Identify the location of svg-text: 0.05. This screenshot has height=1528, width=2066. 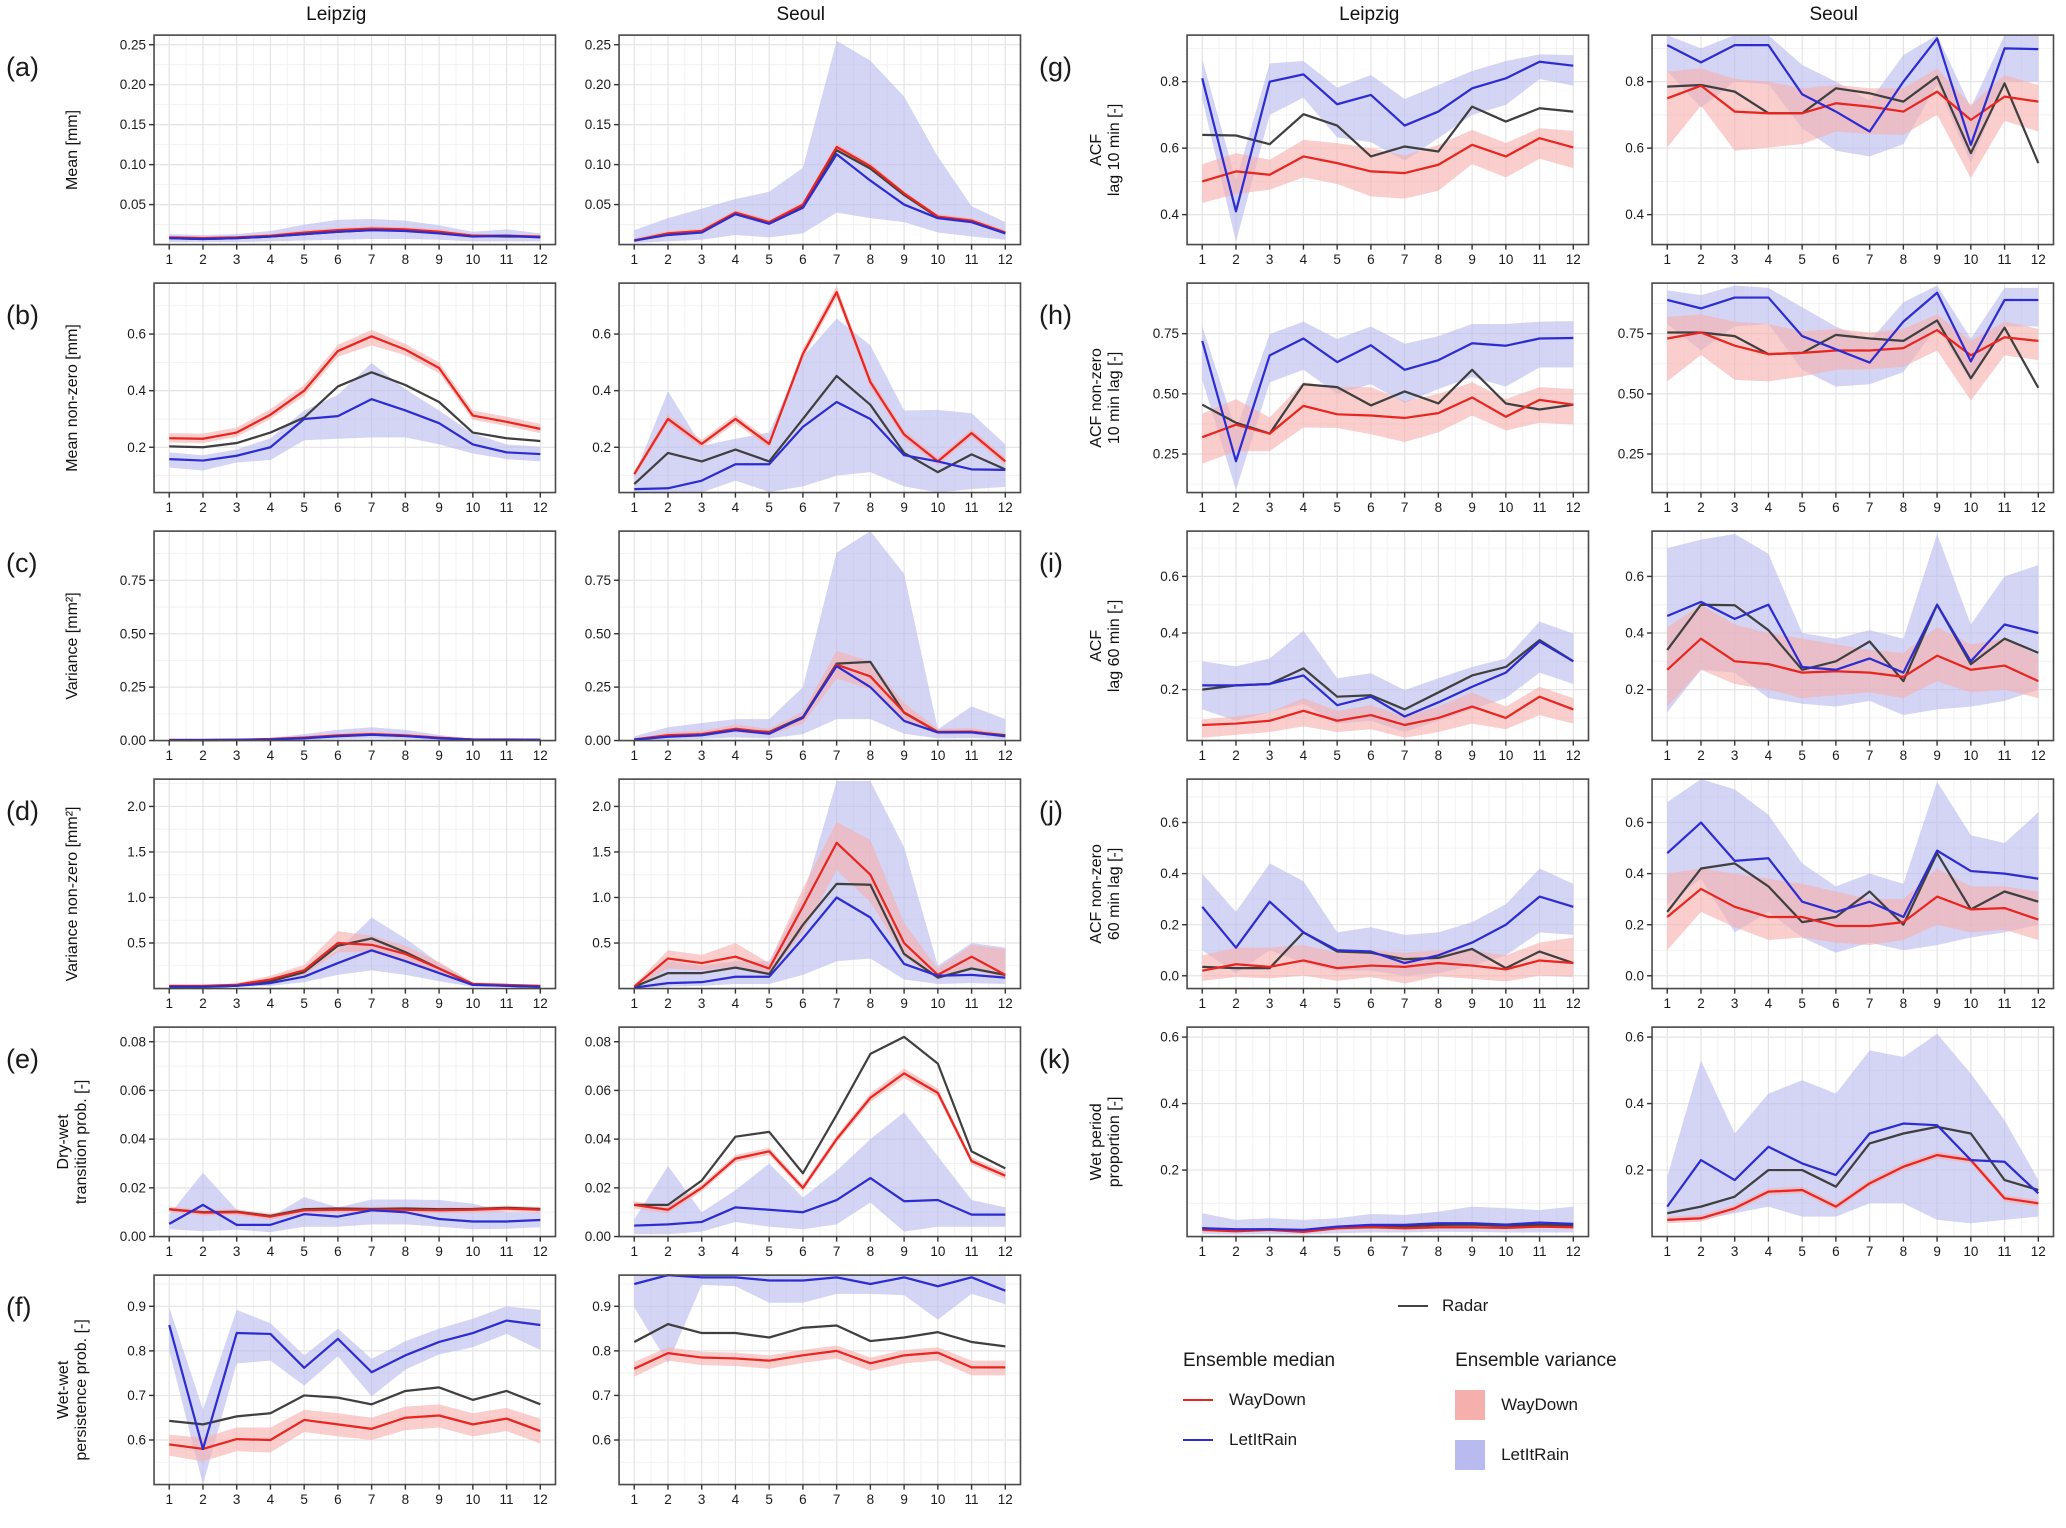
(133, 204).